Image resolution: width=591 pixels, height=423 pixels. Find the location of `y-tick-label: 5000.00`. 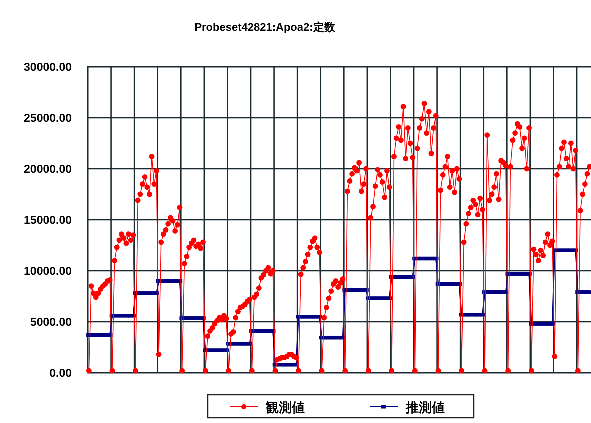

y-tick-label: 5000.00 is located at coordinates (51, 323).